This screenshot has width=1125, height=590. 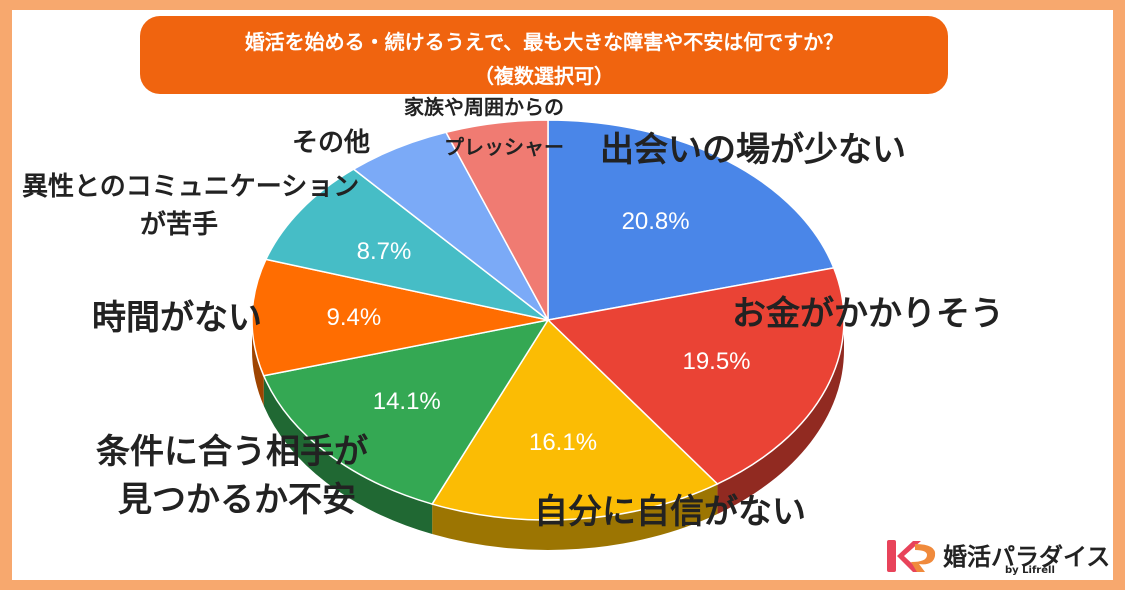 I want to click on pie-value-label-3: 14.1%, so click(x=406, y=402).